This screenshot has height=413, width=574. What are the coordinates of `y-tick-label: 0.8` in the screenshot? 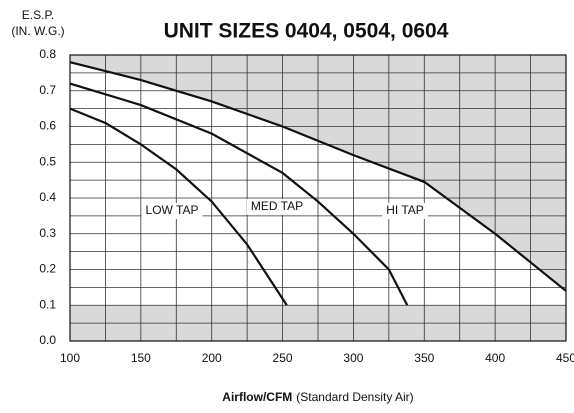 It's located at (47, 54).